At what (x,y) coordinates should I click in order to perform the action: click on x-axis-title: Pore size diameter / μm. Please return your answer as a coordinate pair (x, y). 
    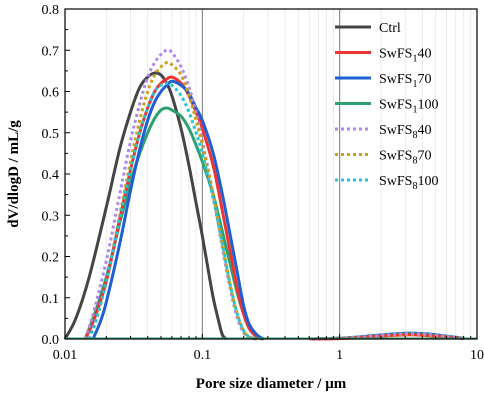
    Looking at the image, I should click on (271, 384).